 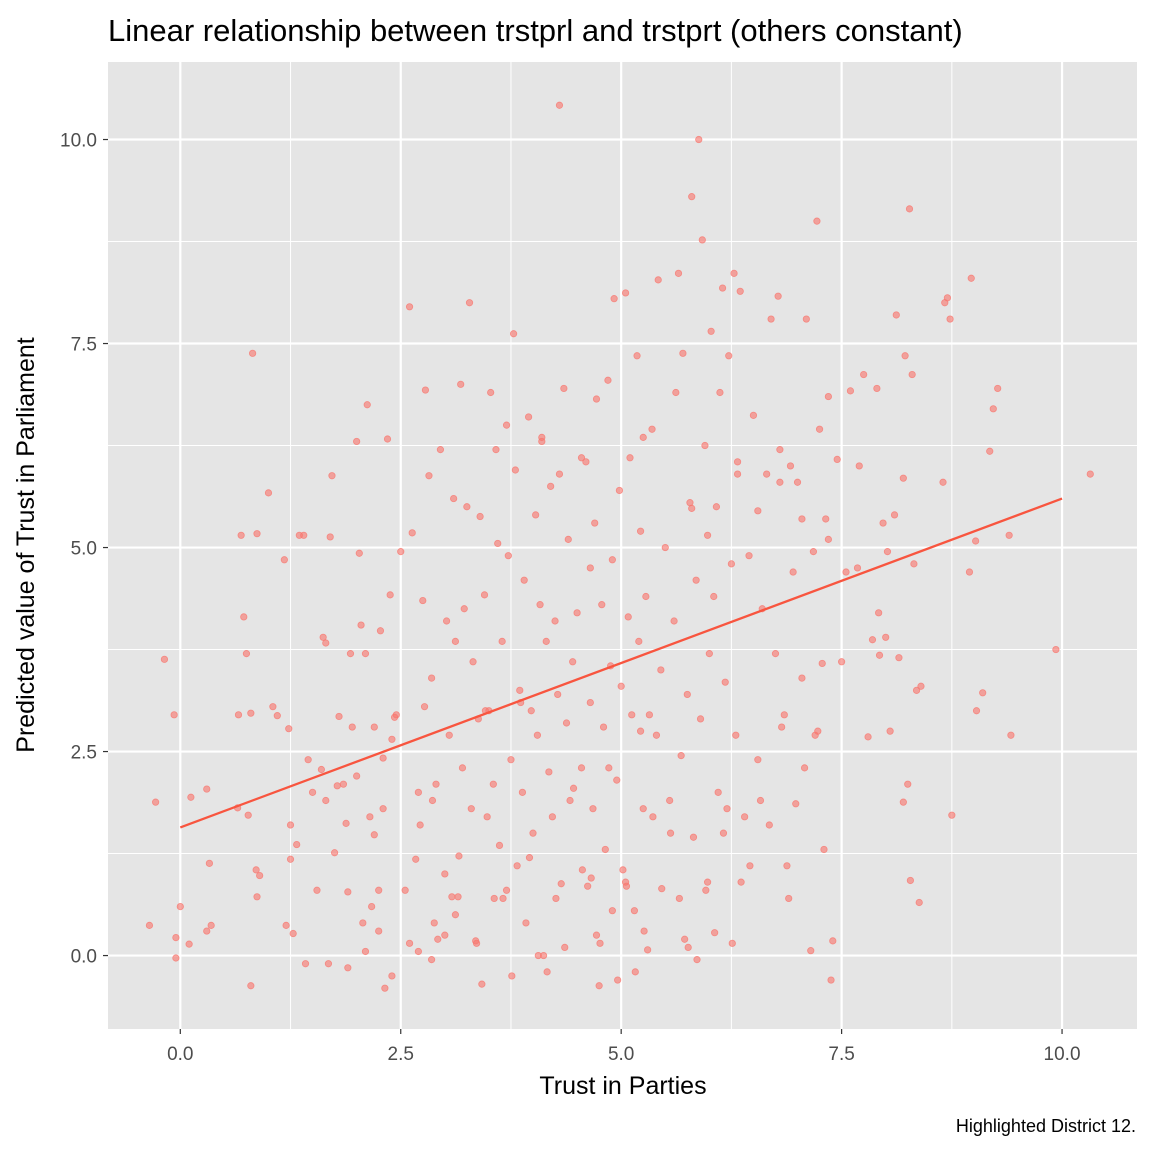 What do you see at coordinates (401, 1054) in the screenshot?
I see `x-tick-label: 2.5` at bounding box center [401, 1054].